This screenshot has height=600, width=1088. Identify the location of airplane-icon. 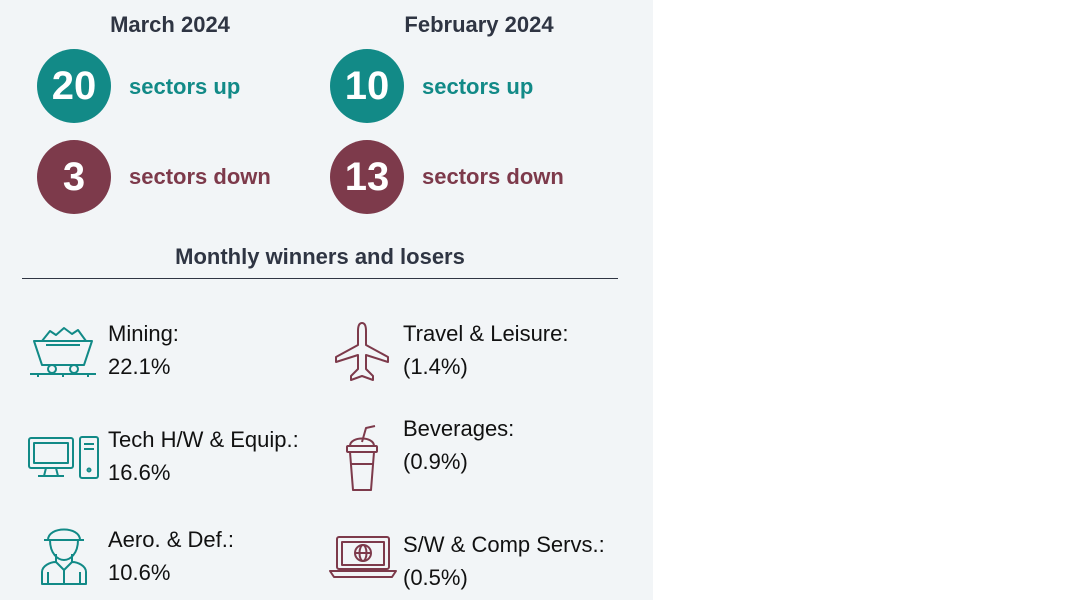
(362, 351).